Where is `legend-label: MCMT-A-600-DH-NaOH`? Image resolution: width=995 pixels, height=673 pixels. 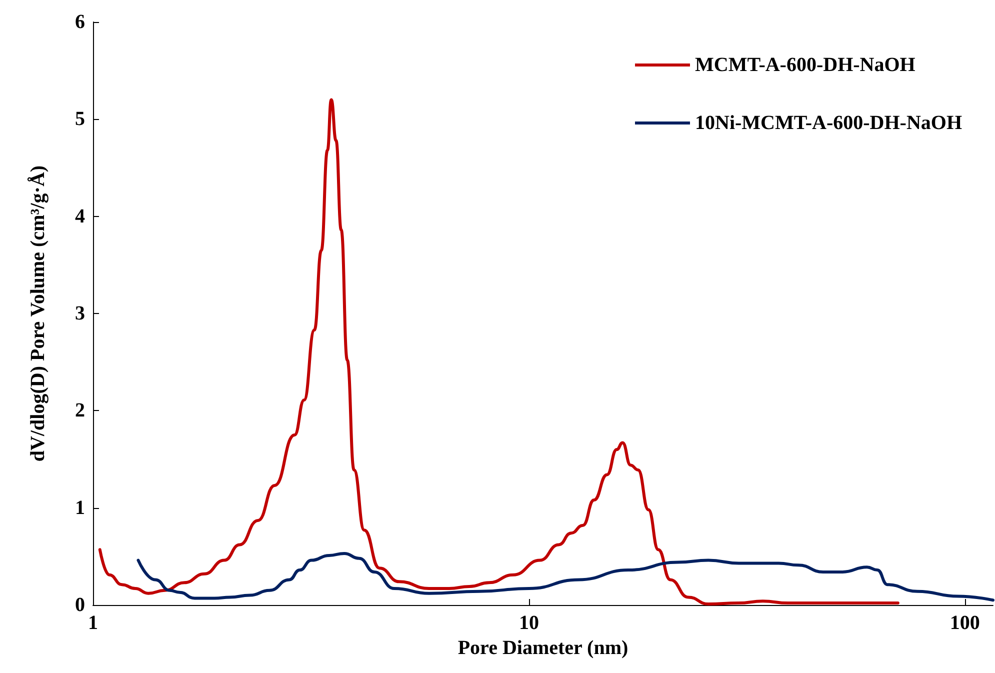
legend-label: MCMT-A-600-DH-NaOH is located at coordinates (805, 65).